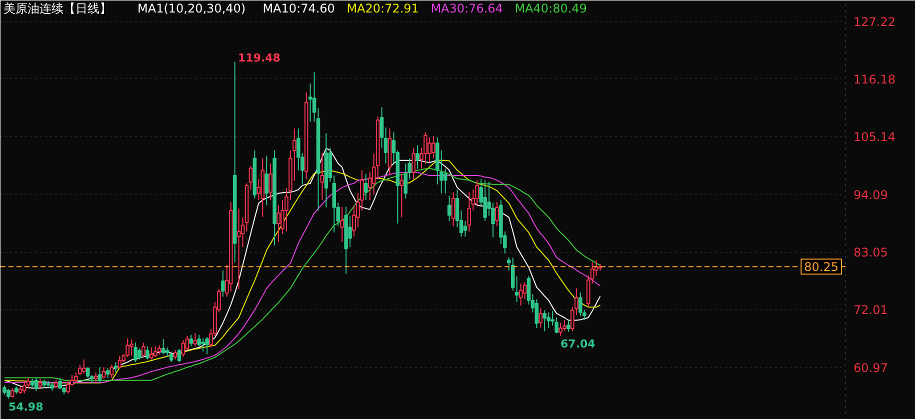  I want to click on text: MA20:72.91, so click(382, 9).